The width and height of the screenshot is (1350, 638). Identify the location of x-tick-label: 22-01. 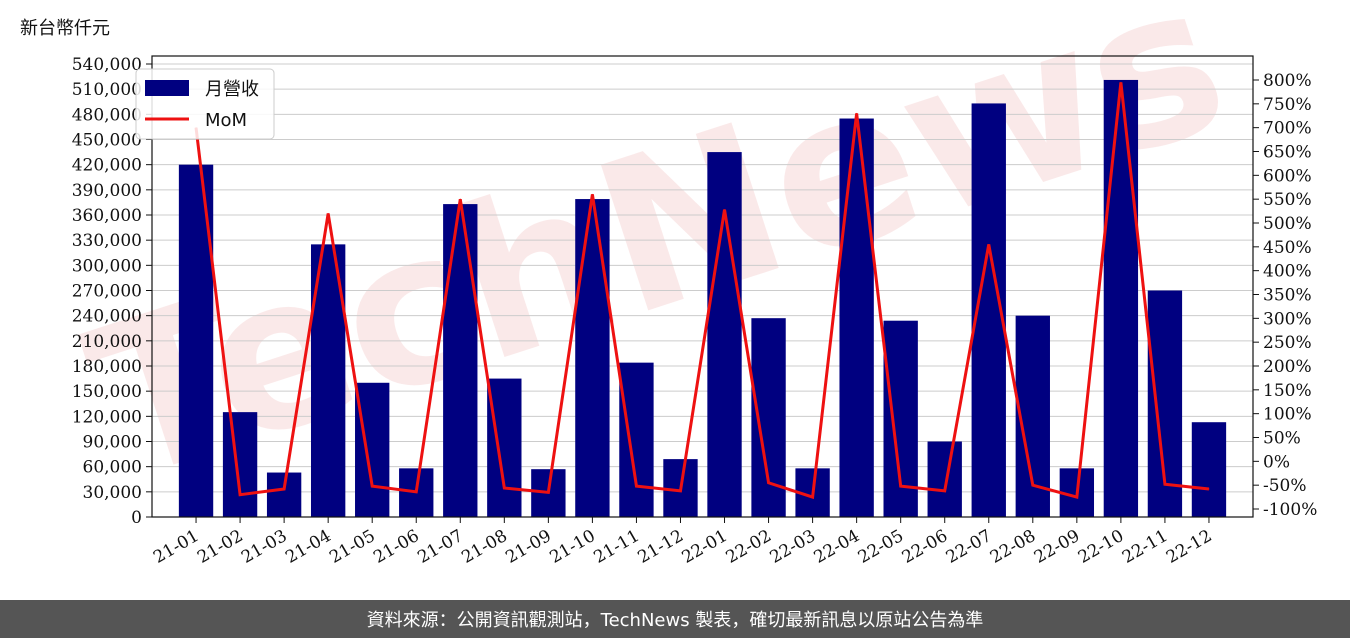
(705, 547).